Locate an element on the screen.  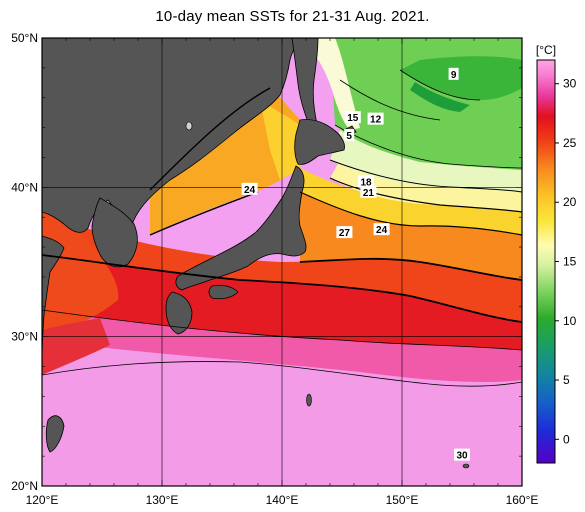
map-title: 10-day mean SSTs for 21-31 Aug. 2021. is located at coordinates (292, 16).